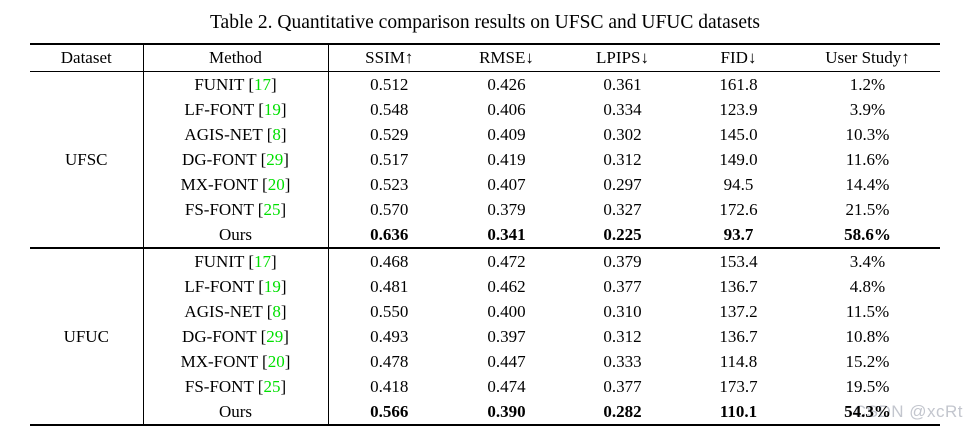 This screenshot has width=970, height=433. What do you see at coordinates (485, 209) in the screenshot?
I see `table-row: FS-FONT [25] 0.570 0.379 0.327 172.6 21.5%` at bounding box center [485, 209].